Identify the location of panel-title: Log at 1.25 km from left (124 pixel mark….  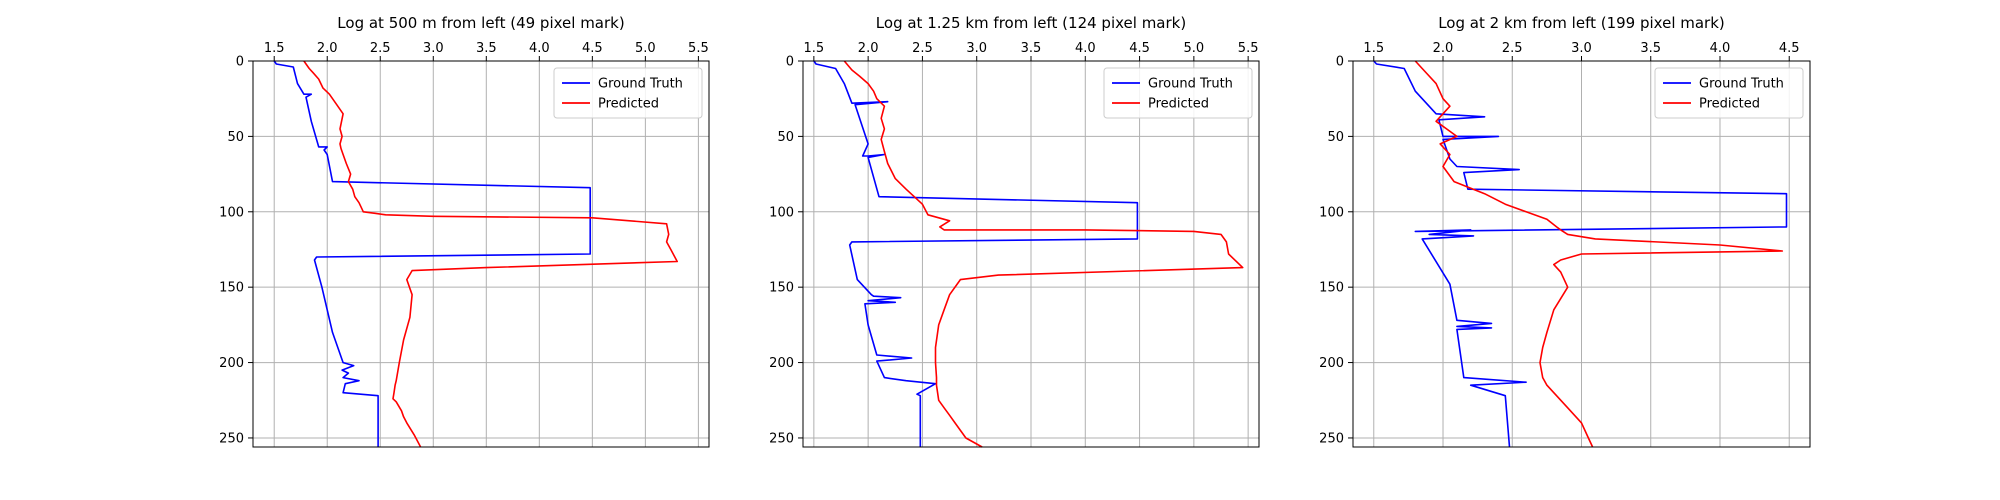
(1031, 23).